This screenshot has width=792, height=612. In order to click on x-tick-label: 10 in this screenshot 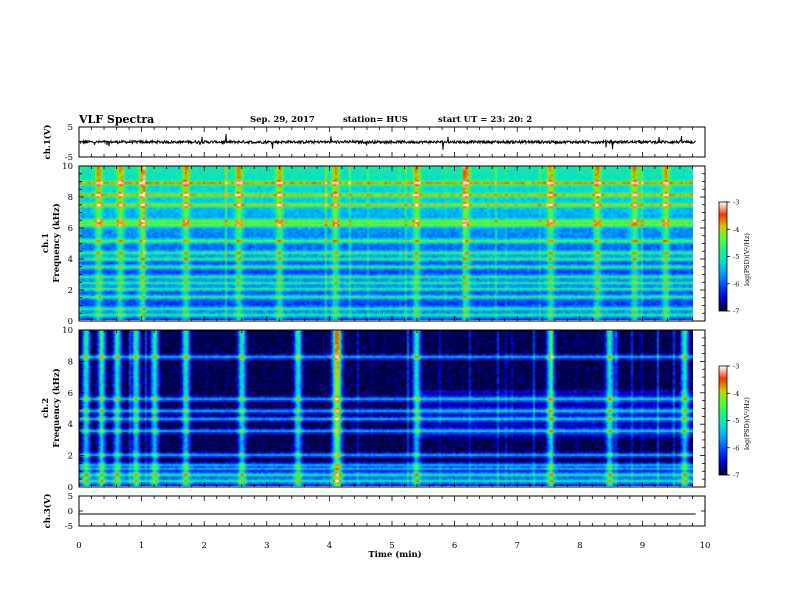, I will do `click(705, 546)`.